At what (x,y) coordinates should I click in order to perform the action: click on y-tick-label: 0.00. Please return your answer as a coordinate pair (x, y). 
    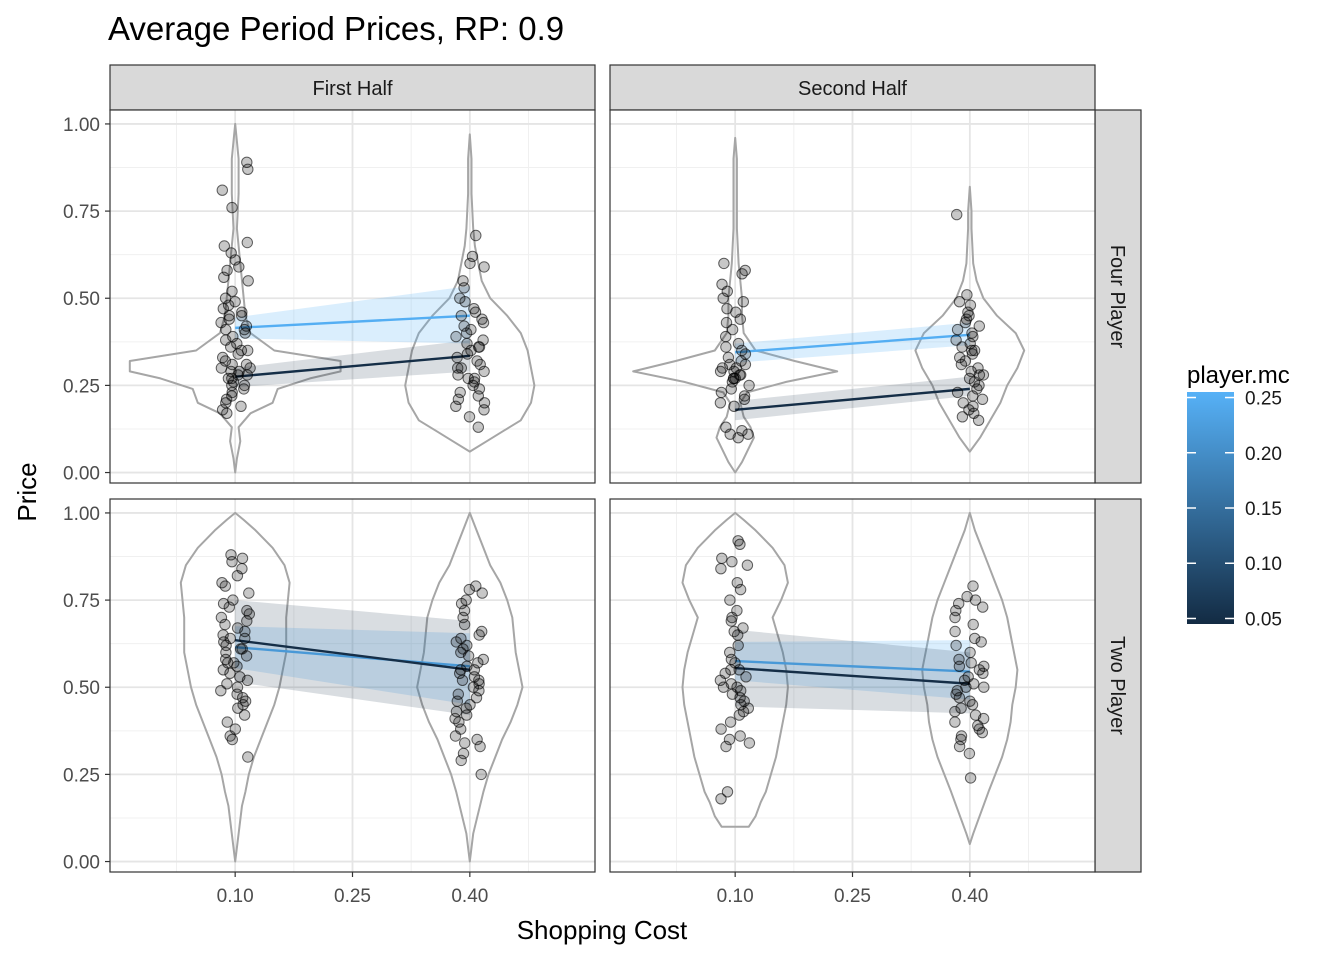
    Looking at the image, I should click on (81, 863).